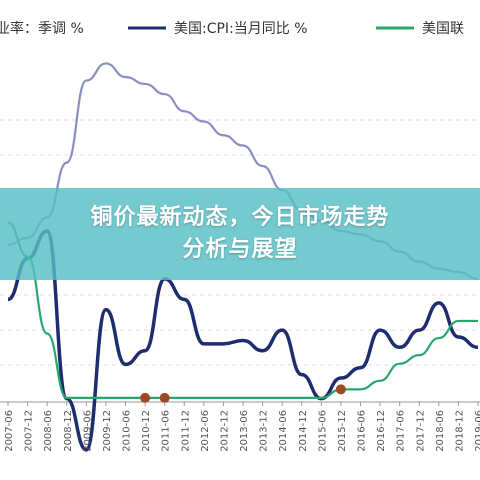 The width and height of the screenshot is (480, 480). Describe the element at coordinates (342, 431) in the screenshot. I see `x-tick-label: 2015-12` at that location.